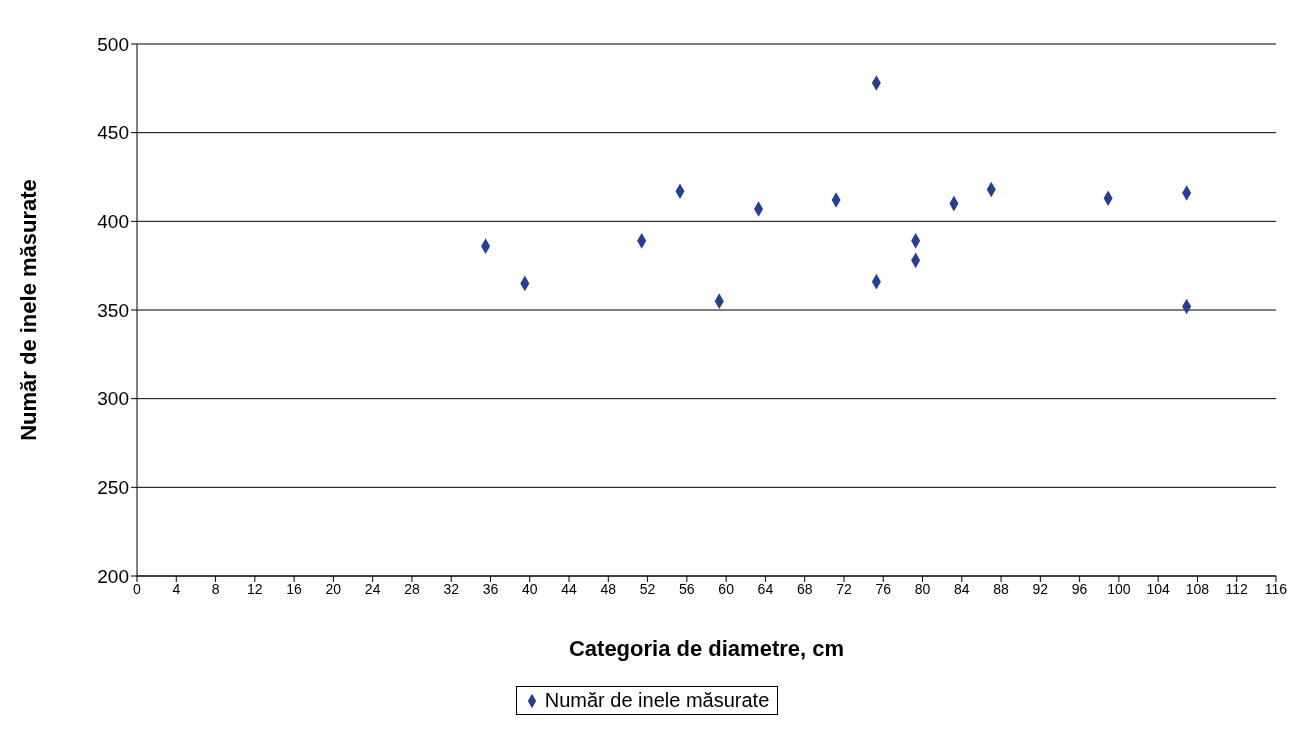 The width and height of the screenshot is (1296, 733). What do you see at coordinates (1158, 588) in the screenshot?
I see `x-tick-label: 104` at bounding box center [1158, 588].